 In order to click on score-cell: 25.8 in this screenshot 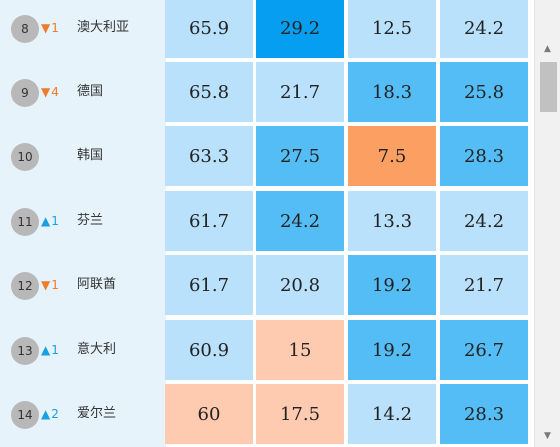, I will do `click(484, 92)`.